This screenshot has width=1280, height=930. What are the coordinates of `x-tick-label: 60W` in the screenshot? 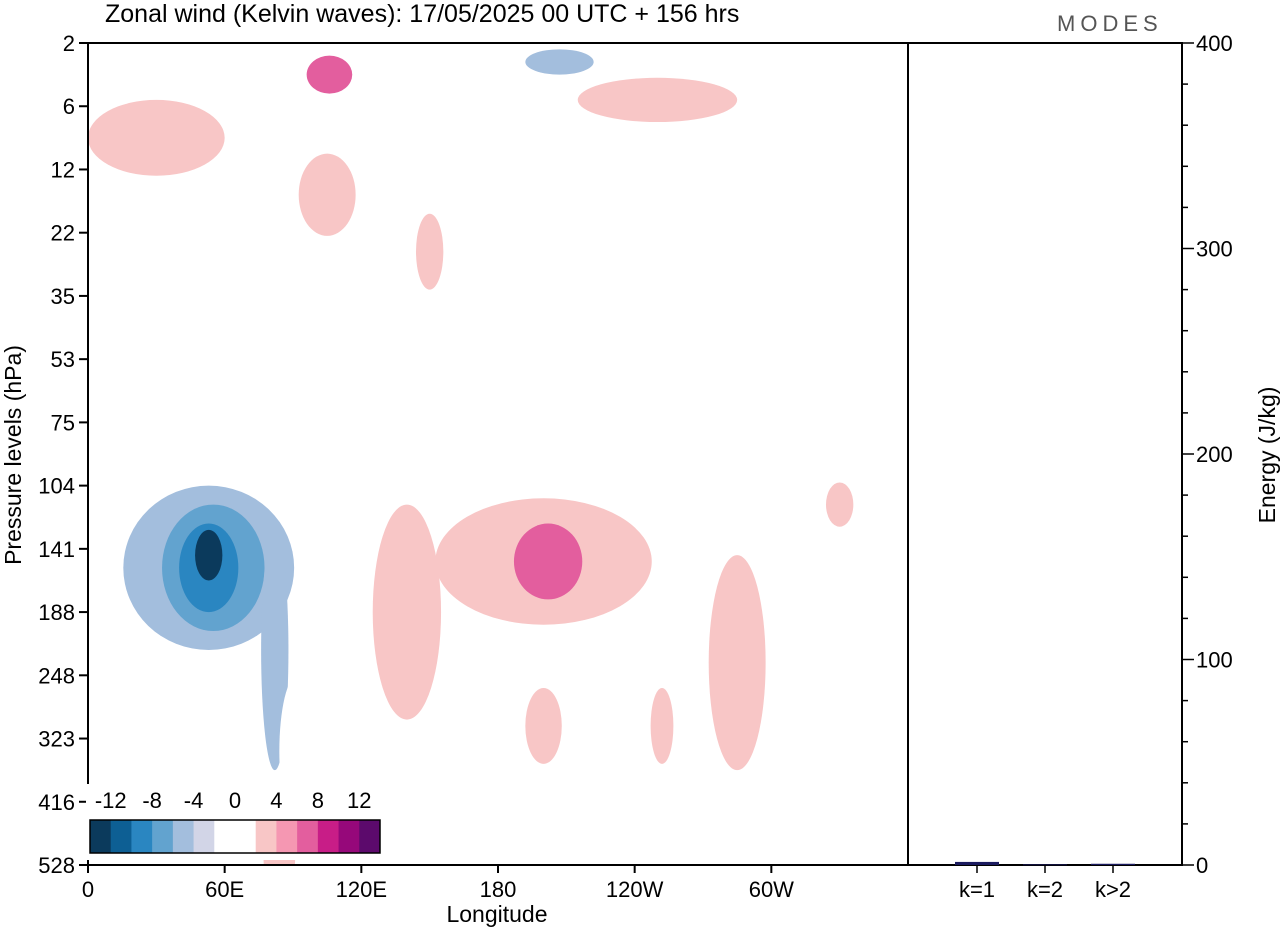 It's located at (771, 889).